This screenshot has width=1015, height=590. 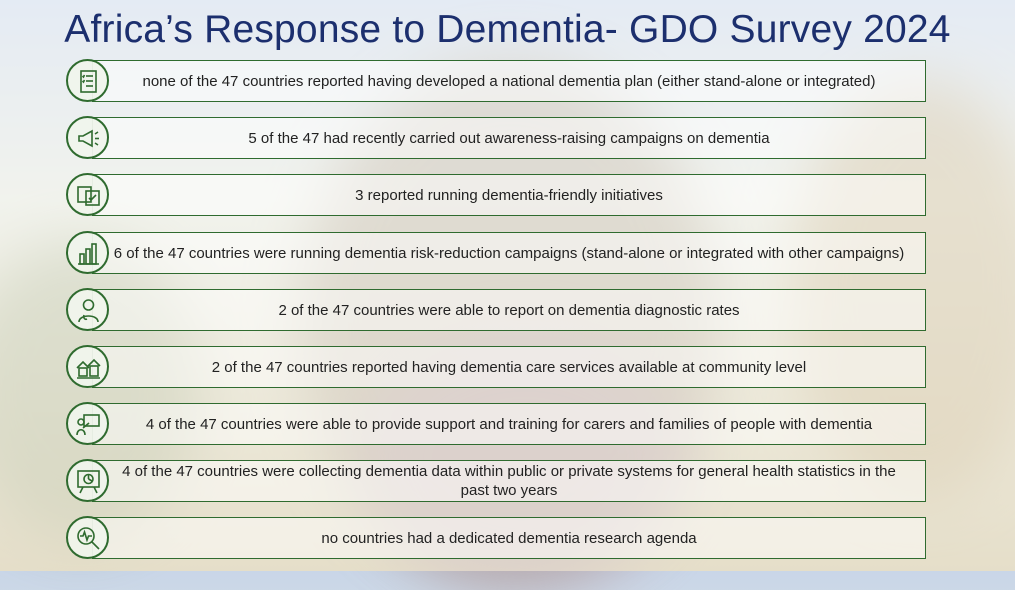 What do you see at coordinates (87, 137) in the screenshot?
I see `megaphone-icon` at bounding box center [87, 137].